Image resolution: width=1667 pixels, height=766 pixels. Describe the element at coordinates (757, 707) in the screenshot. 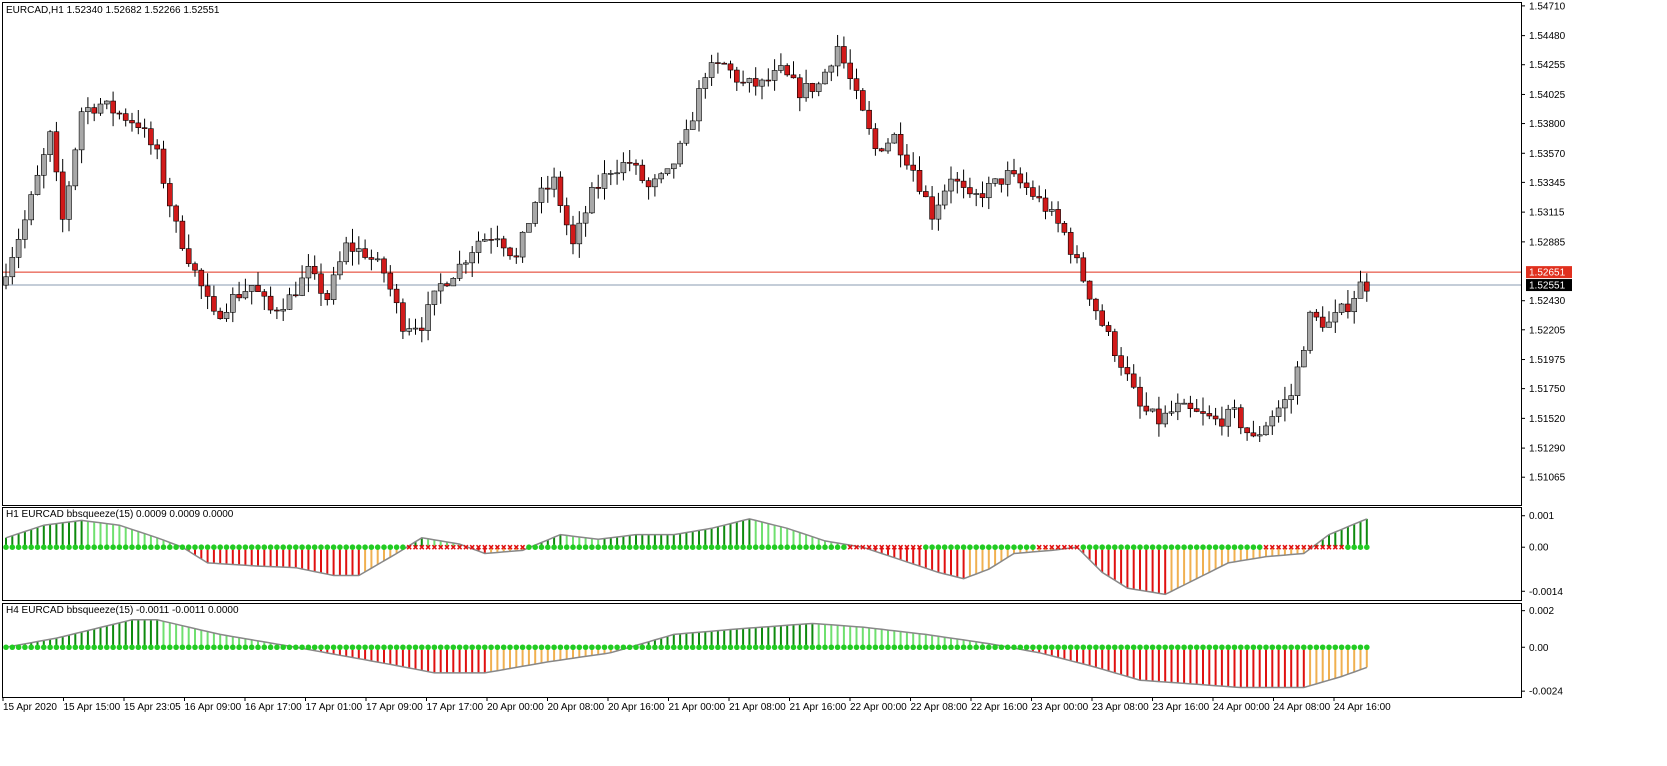

I see `x-tick-label: 21 Apr 08:00` at that location.